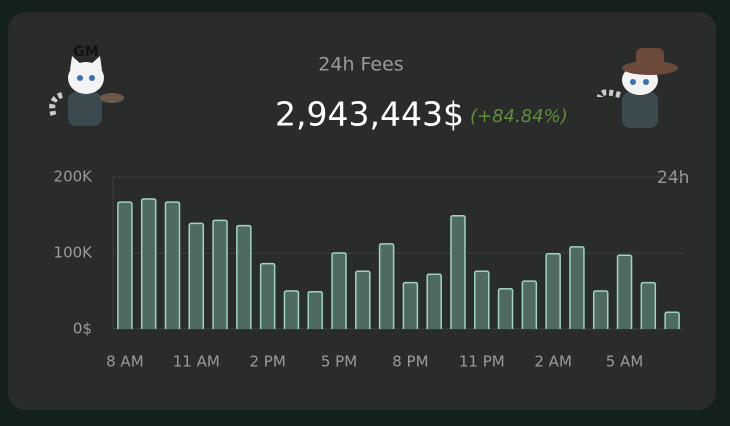 This screenshot has height=426, width=730. I want to click on x-tick-label: 8 PM, so click(410, 362).